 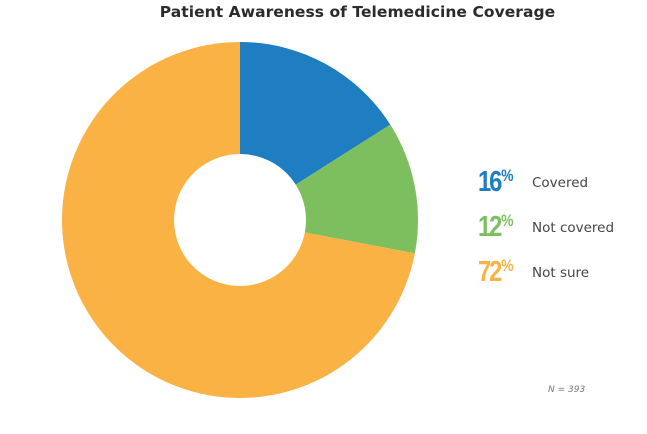 I want to click on legend-percent: 12%, so click(x=496, y=227).